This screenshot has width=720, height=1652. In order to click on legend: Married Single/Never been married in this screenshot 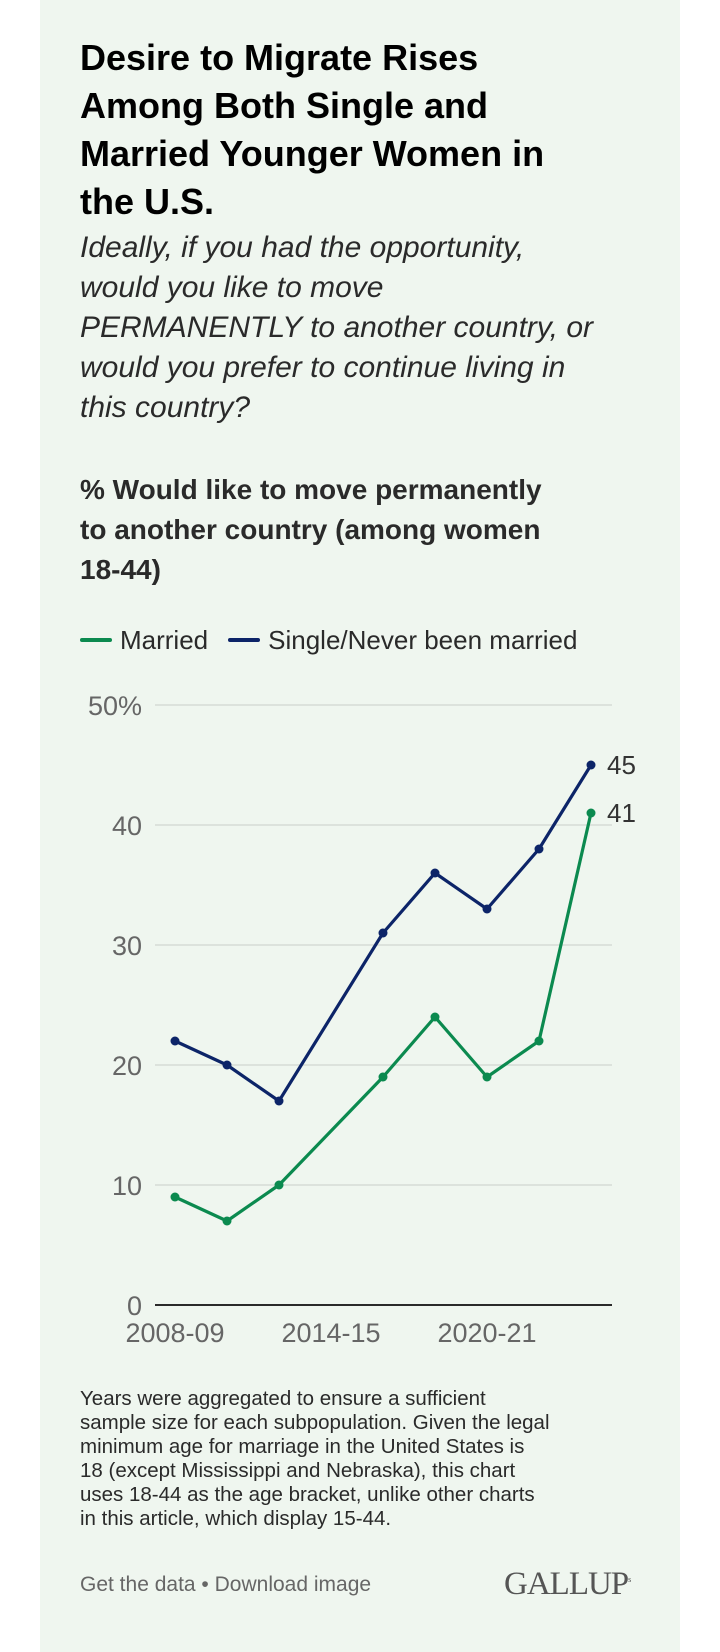, I will do `click(338, 640)`.